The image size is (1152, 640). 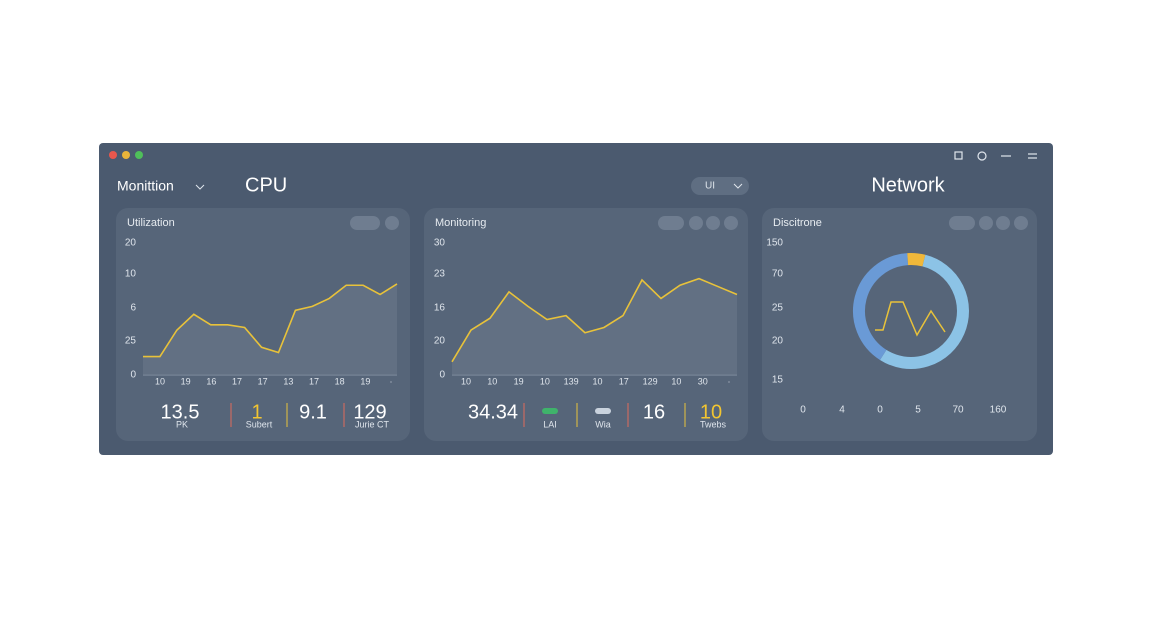 I want to click on stat-value: 34.34, so click(x=493, y=412).